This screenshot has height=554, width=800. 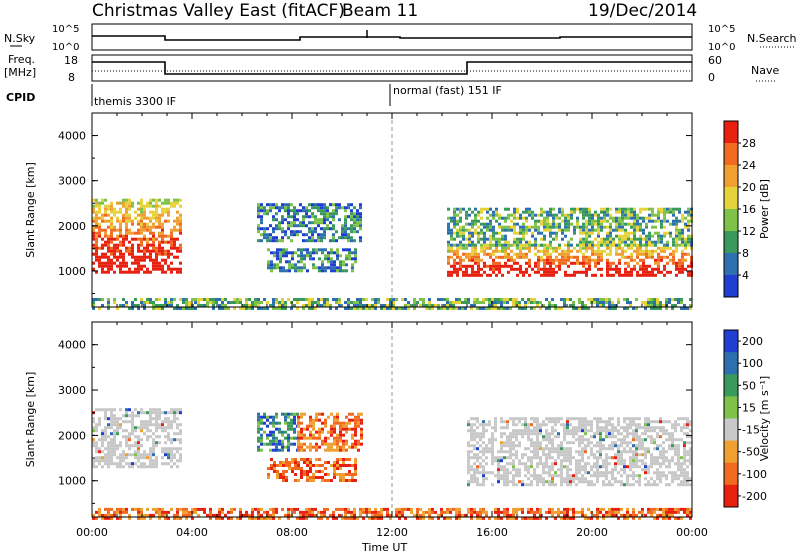 What do you see at coordinates (392, 68) in the screenshot?
I see `freq-trace` at bounding box center [392, 68].